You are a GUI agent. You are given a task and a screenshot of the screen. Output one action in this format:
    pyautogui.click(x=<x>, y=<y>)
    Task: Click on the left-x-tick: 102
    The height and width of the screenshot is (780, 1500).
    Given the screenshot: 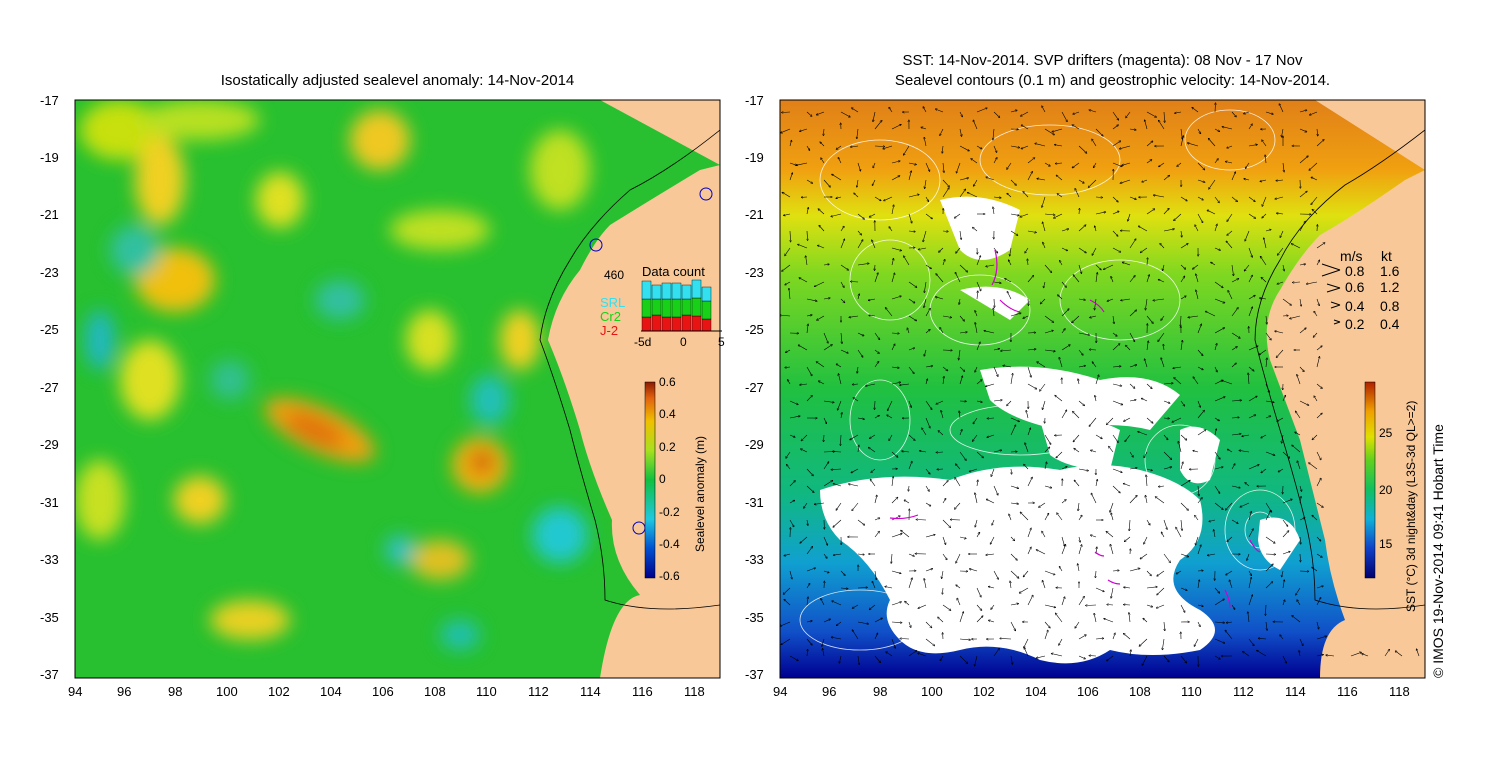 What is the action you would take?
    pyautogui.click(x=279, y=691)
    